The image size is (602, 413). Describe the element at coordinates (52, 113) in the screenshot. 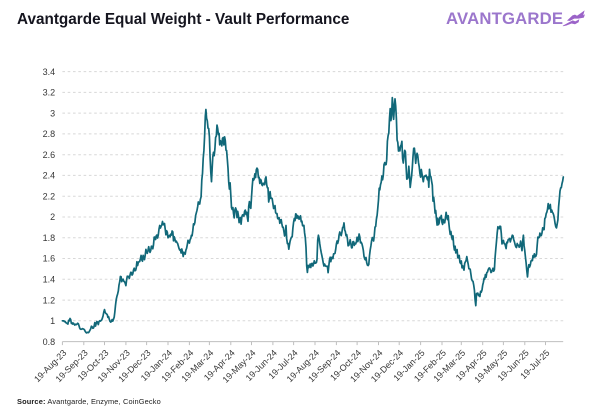

I see `svg-text: 3` at that location.